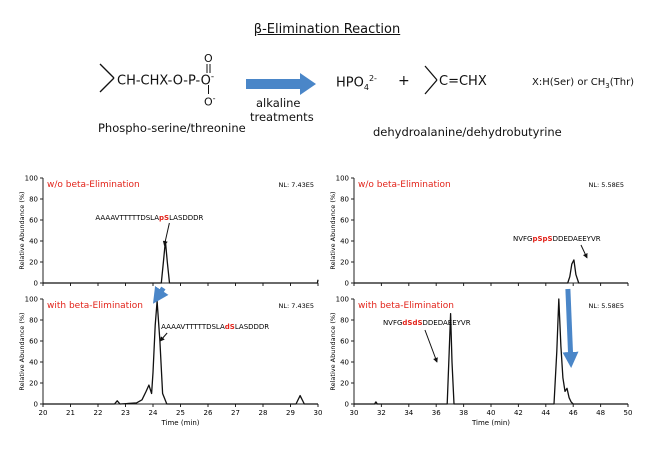 The width and height of the screenshot is (654, 453). I want to click on reactant-name: Phospho-serine/threonine, so click(172, 128).